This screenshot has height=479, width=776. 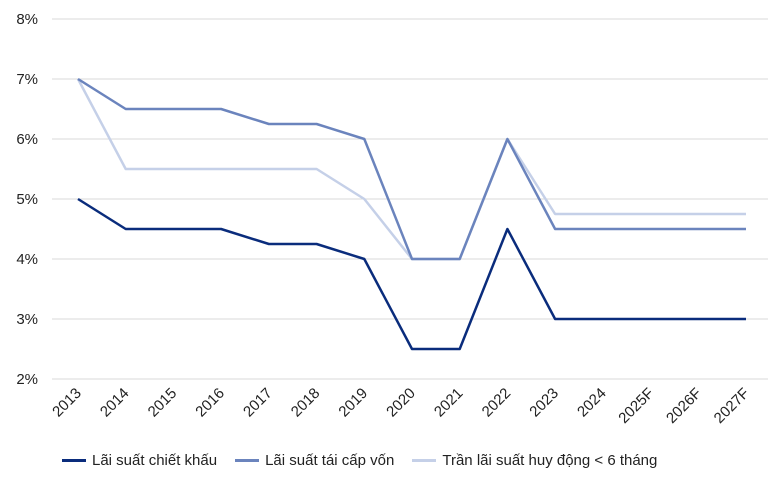 I want to click on legend-item-discount-rate: Lãi suất chiết khấu, so click(x=139, y=460).